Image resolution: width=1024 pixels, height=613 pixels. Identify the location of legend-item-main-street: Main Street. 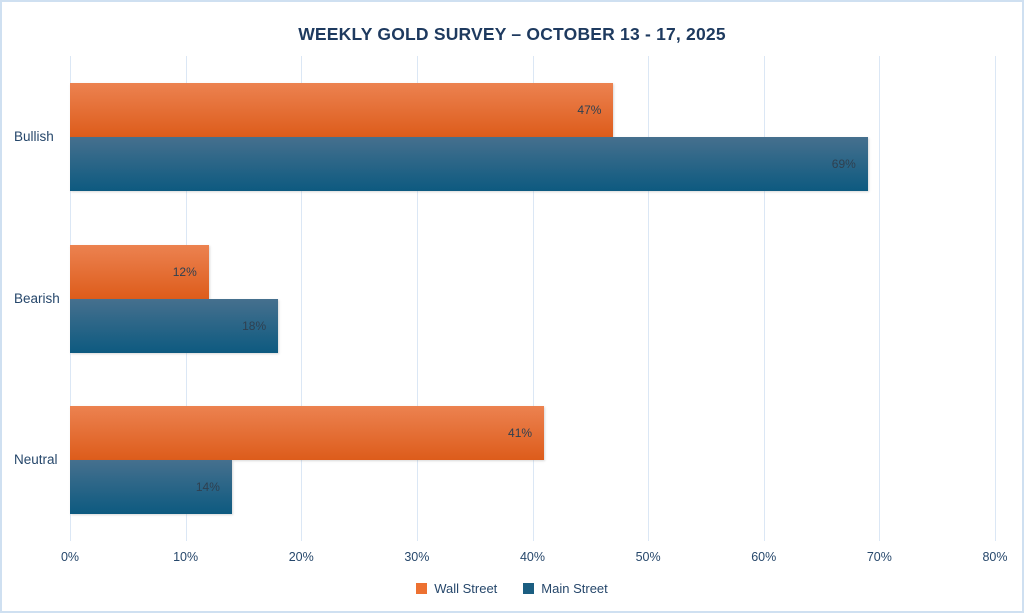
(565, 588).